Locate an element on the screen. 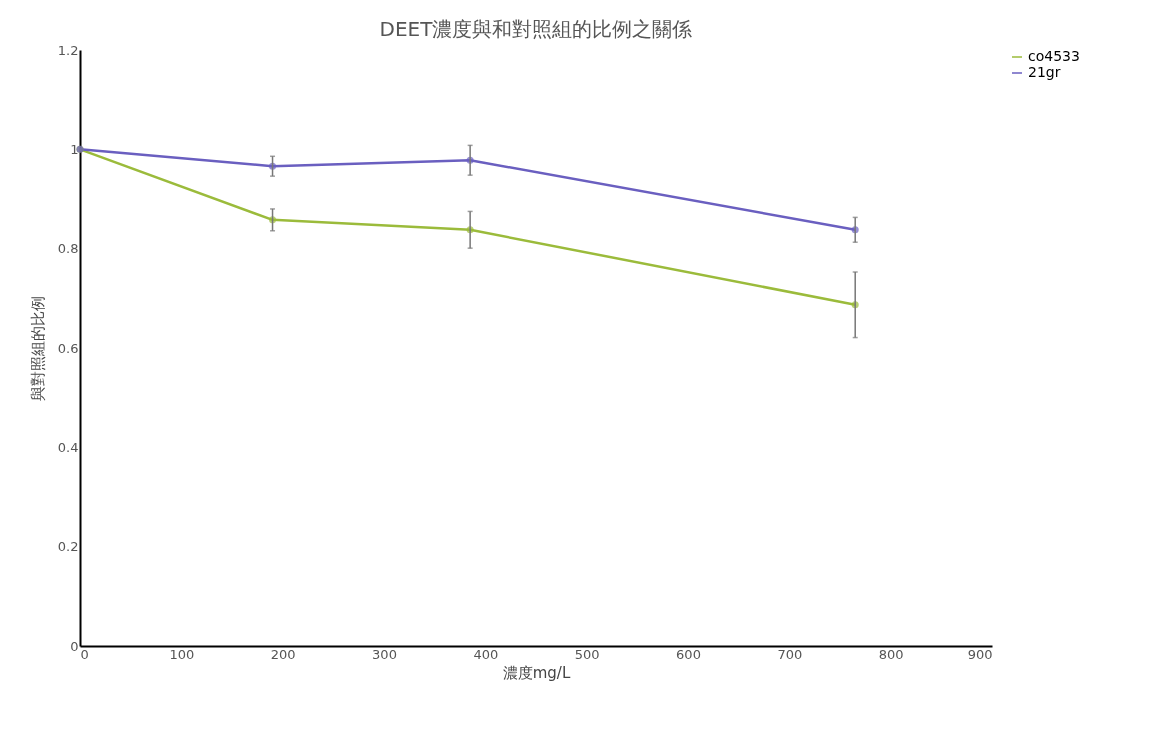  y-tick-label: 0.2 is located at coordinates (68, 547).